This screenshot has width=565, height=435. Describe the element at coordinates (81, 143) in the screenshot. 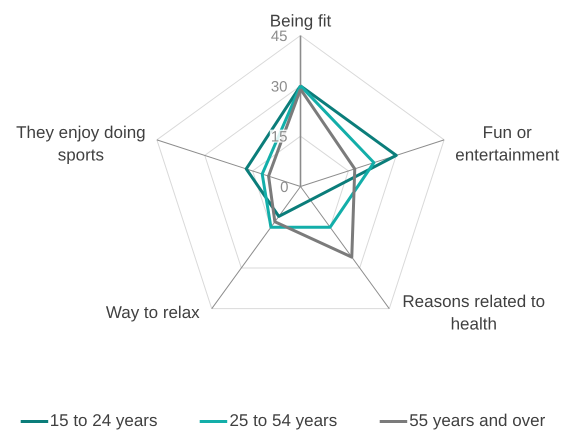

I see `spoke-label: They enjoy doing sports` at that location.